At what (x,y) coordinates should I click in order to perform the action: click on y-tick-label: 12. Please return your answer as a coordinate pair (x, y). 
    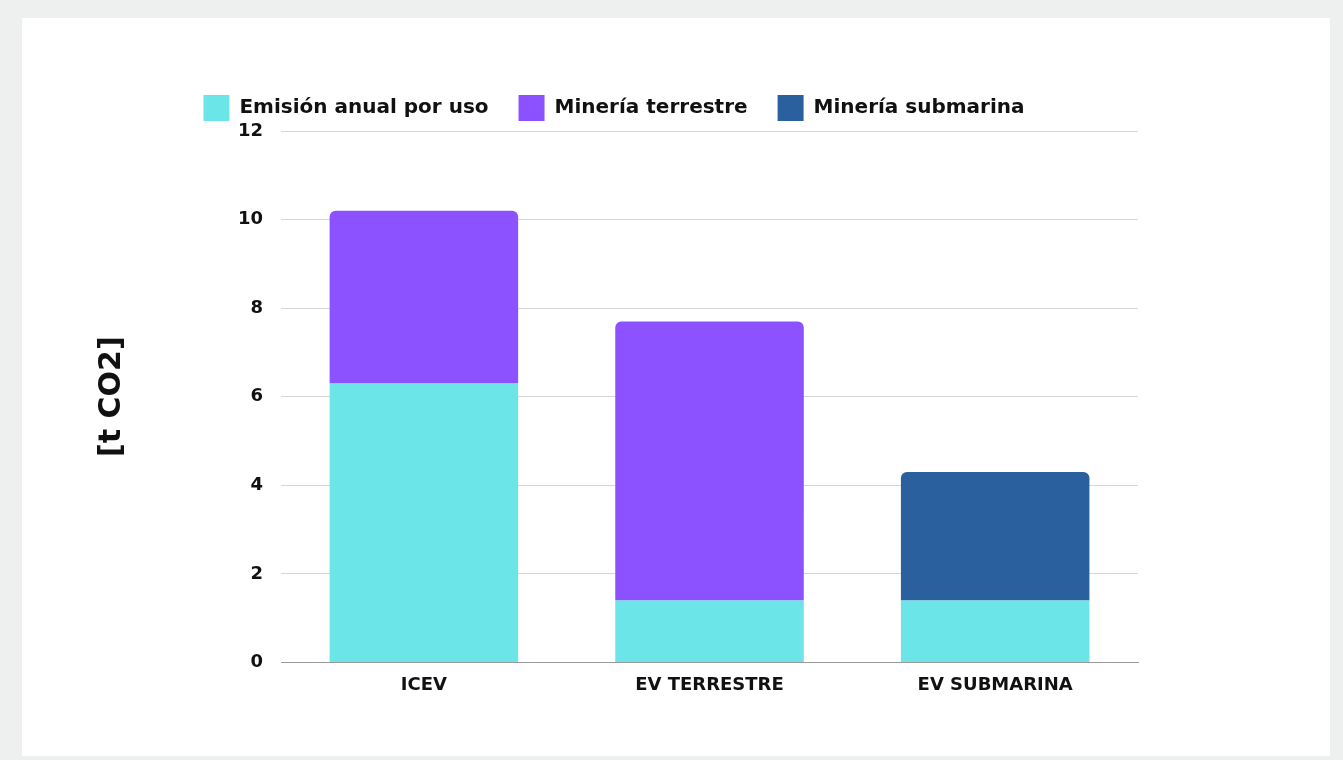
    Looking at the image, I should click on (250, 129).